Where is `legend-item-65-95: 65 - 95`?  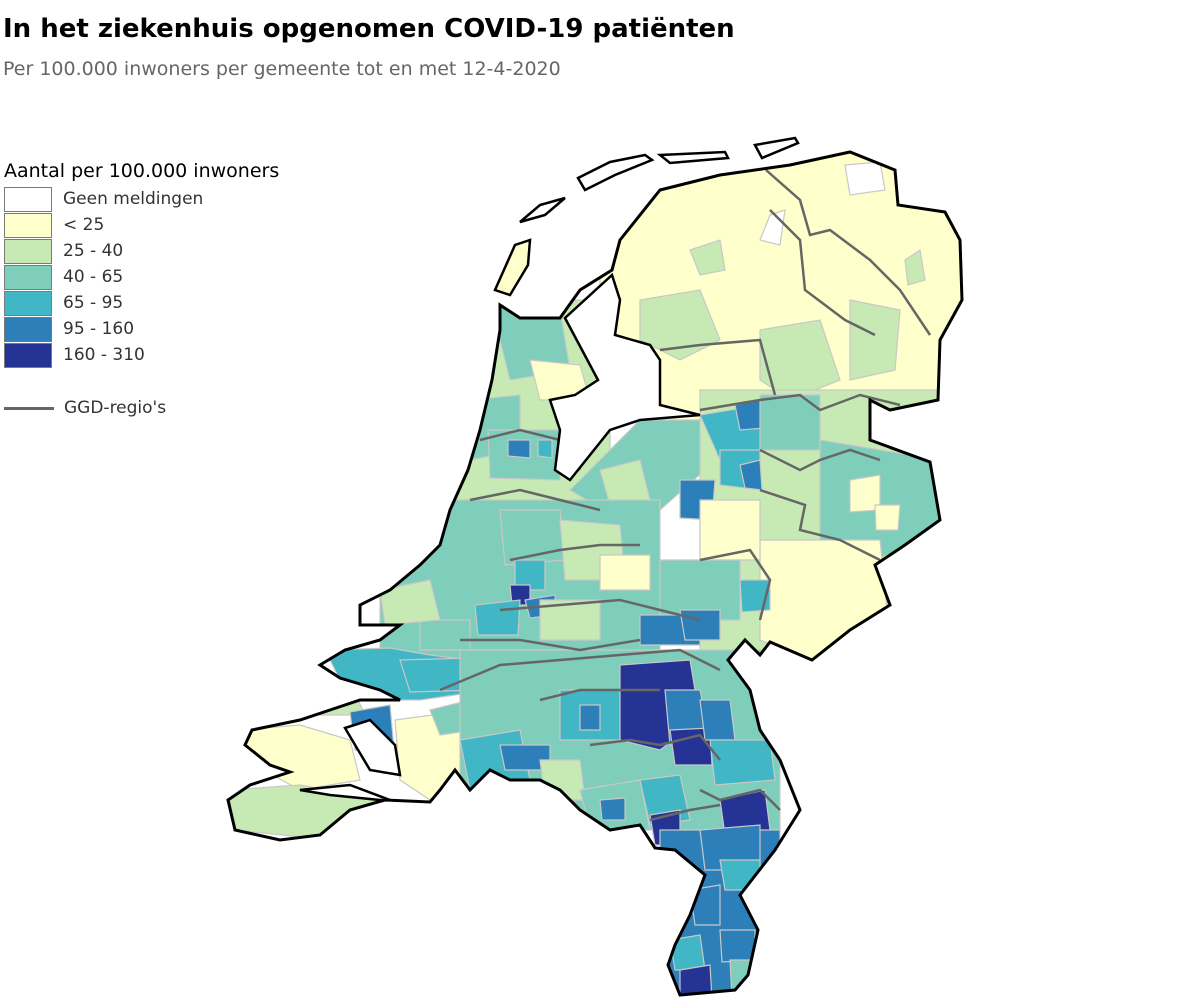 legend-item-65-95: 65 - 95 is located at coordinates (164, 303).